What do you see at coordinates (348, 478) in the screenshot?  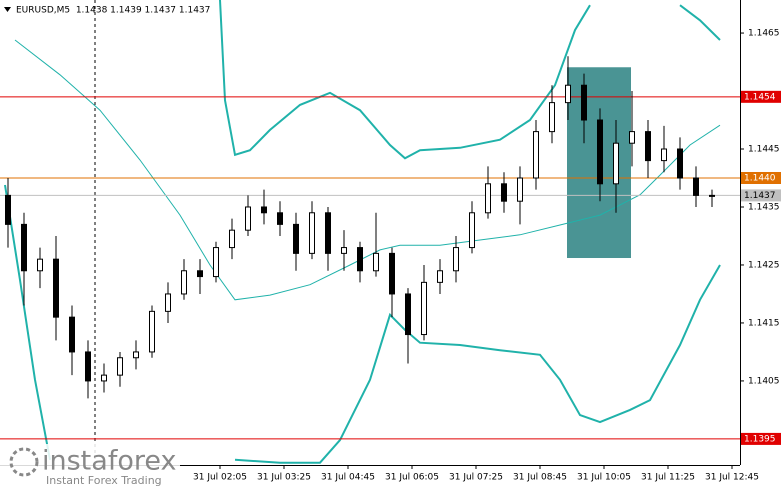 I see `x-tick-label: 31 Jul 04:45` at bounding box center [348, 478].